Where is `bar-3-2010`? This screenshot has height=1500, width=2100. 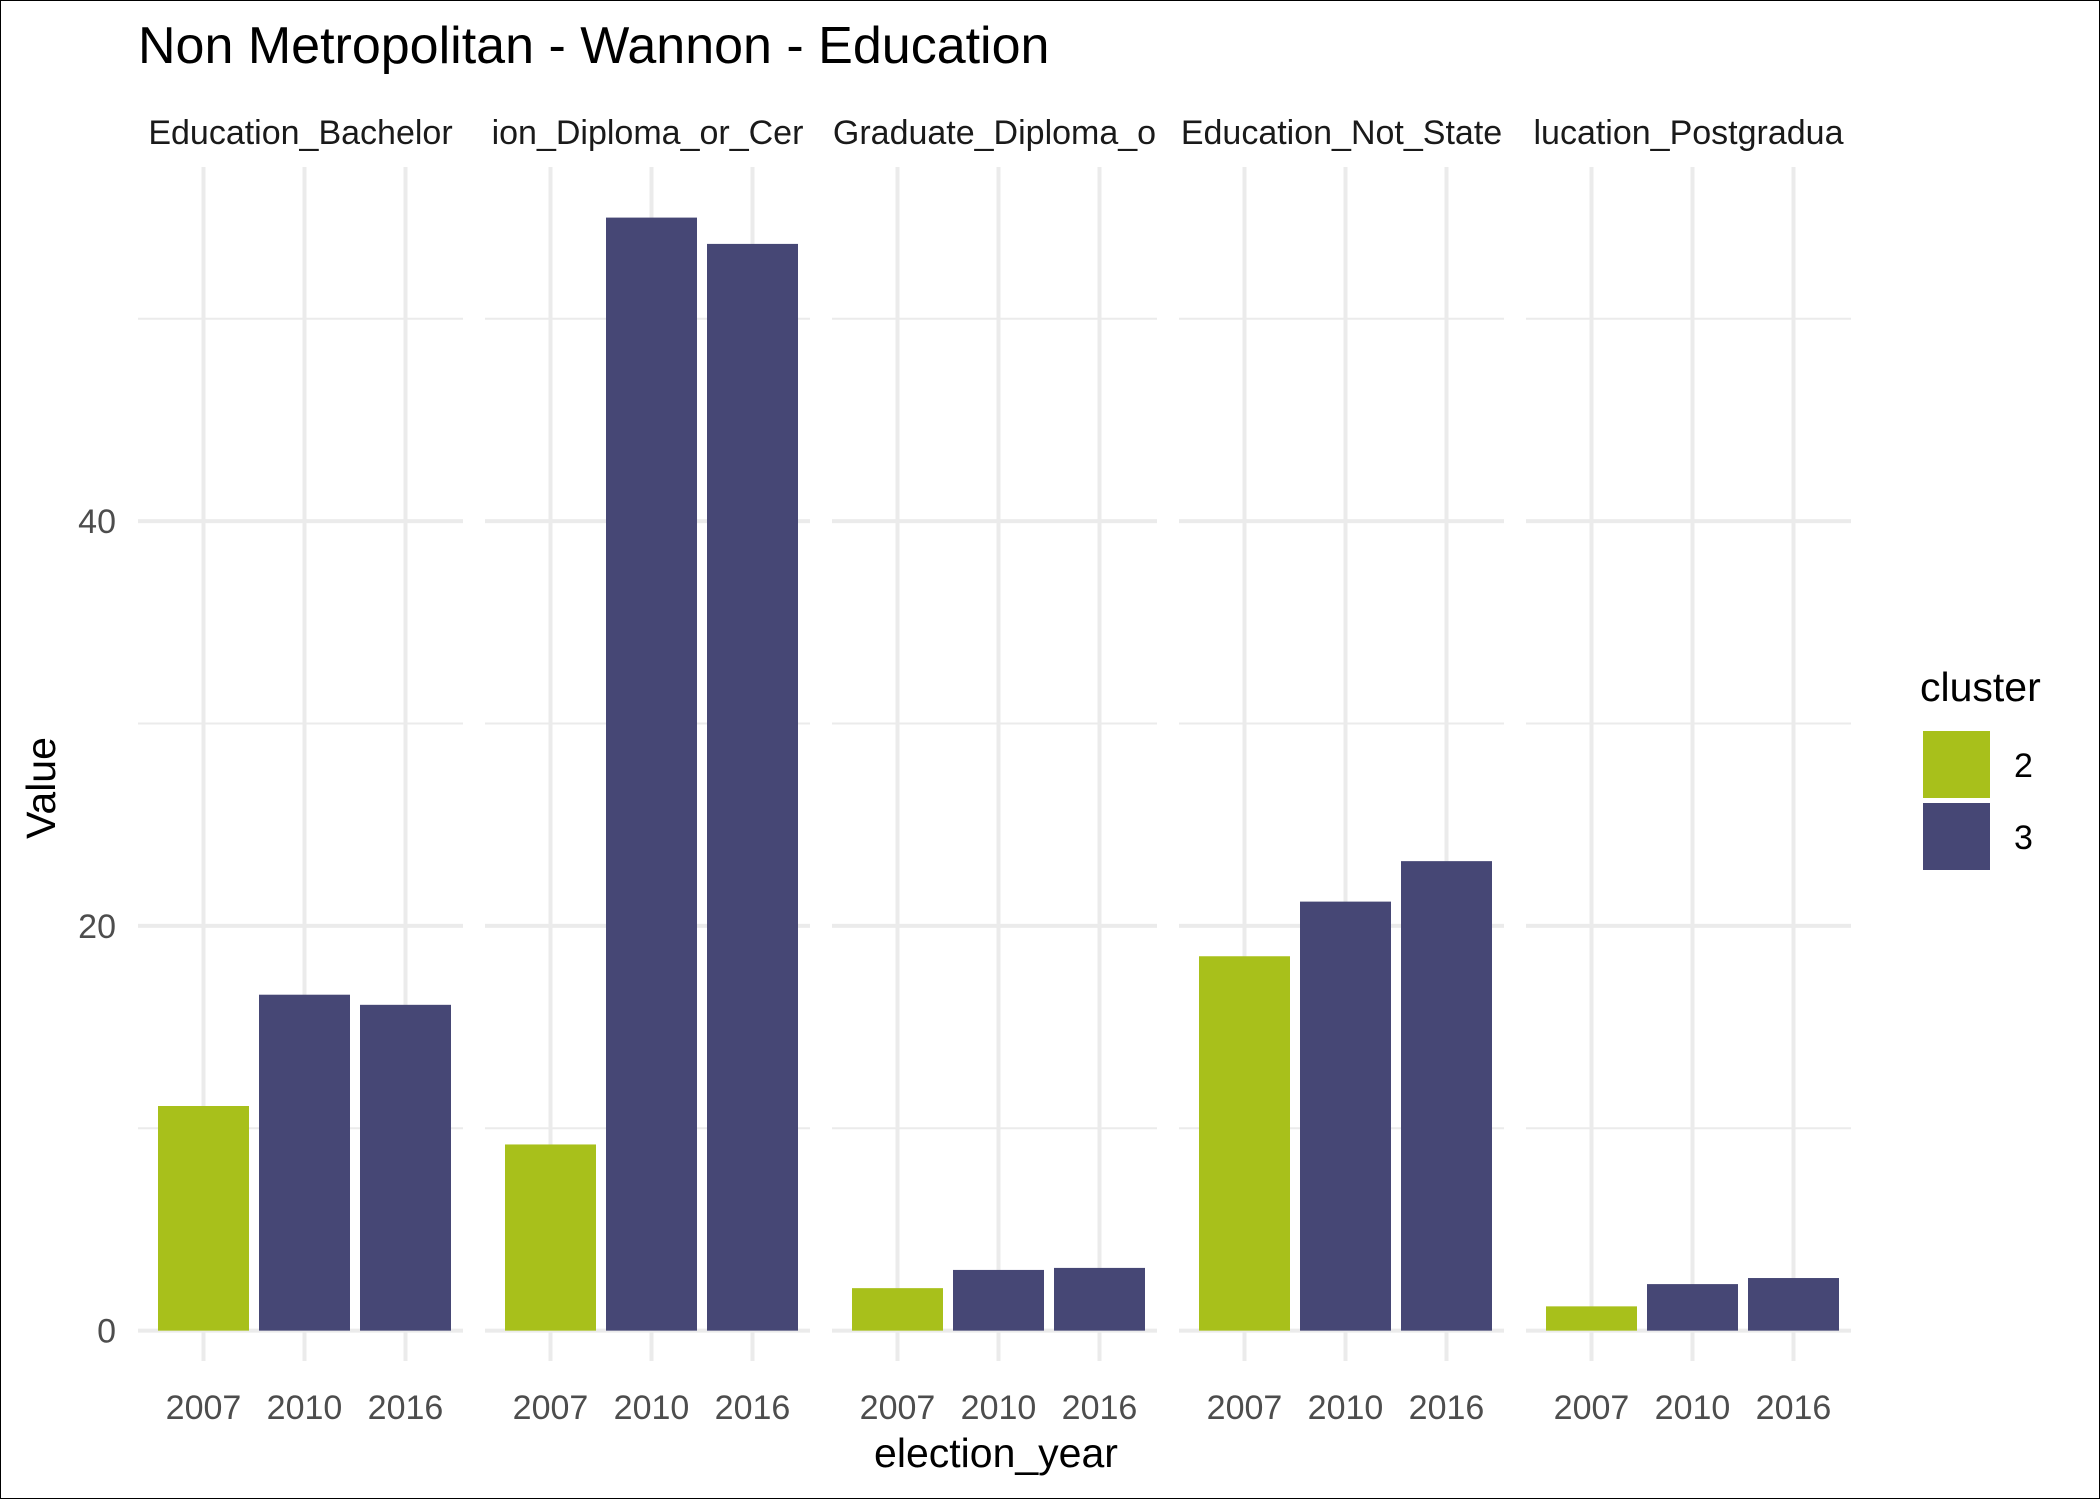
bar-3-2010 is located at coordinates (1345, 1116).